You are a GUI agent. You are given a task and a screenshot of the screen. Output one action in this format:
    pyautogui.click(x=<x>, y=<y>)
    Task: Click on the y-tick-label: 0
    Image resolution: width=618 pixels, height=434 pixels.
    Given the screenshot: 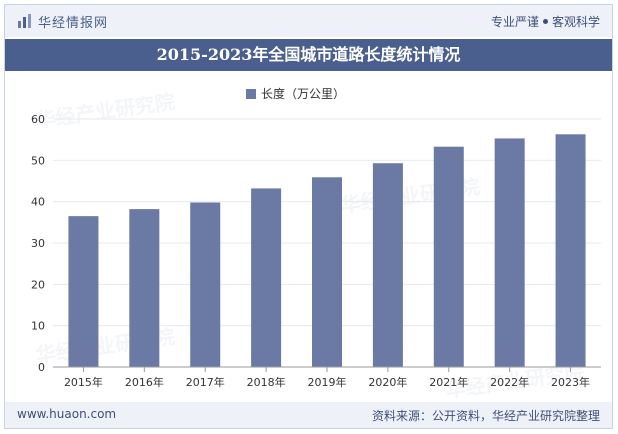 What is the action you would take?
    pyautogui.click(x=41, y=367)
    